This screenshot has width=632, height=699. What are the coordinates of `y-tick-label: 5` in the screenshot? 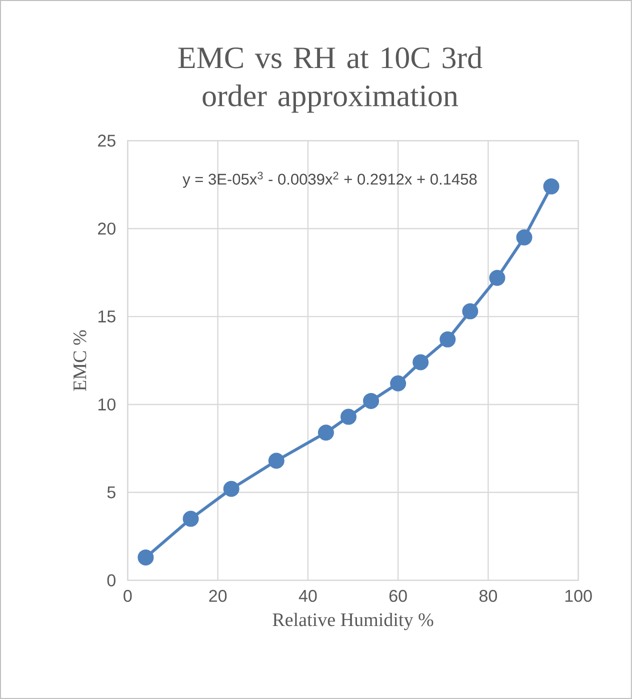 It's located at (111, 492).